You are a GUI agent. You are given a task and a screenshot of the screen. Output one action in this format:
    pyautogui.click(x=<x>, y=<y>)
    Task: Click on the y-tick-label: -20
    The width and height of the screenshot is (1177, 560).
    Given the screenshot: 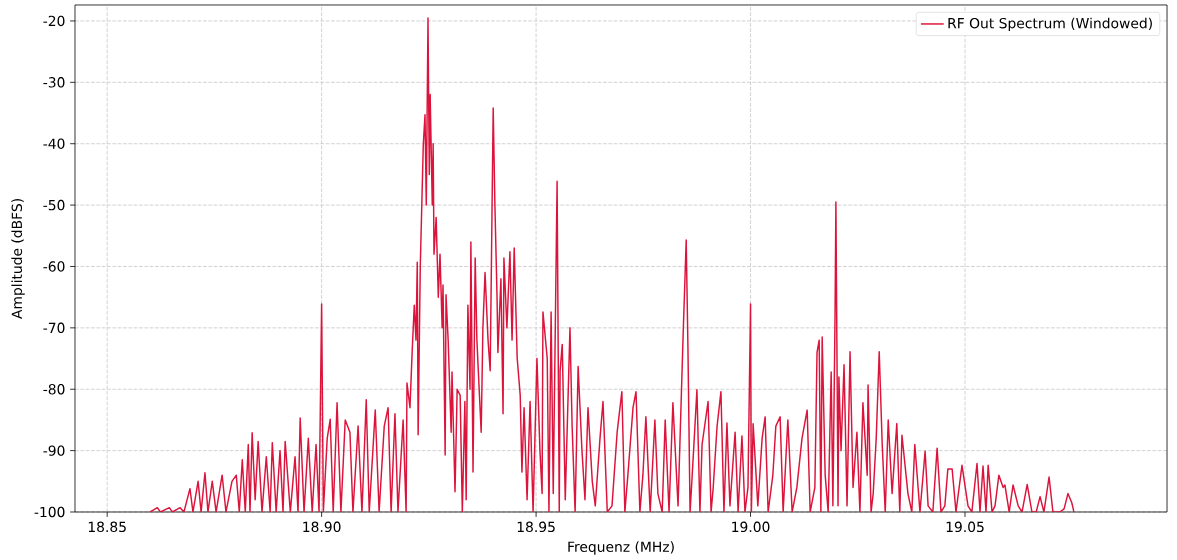 What is the action you would take?
    pyautogui.click(x=54, y=21)
    